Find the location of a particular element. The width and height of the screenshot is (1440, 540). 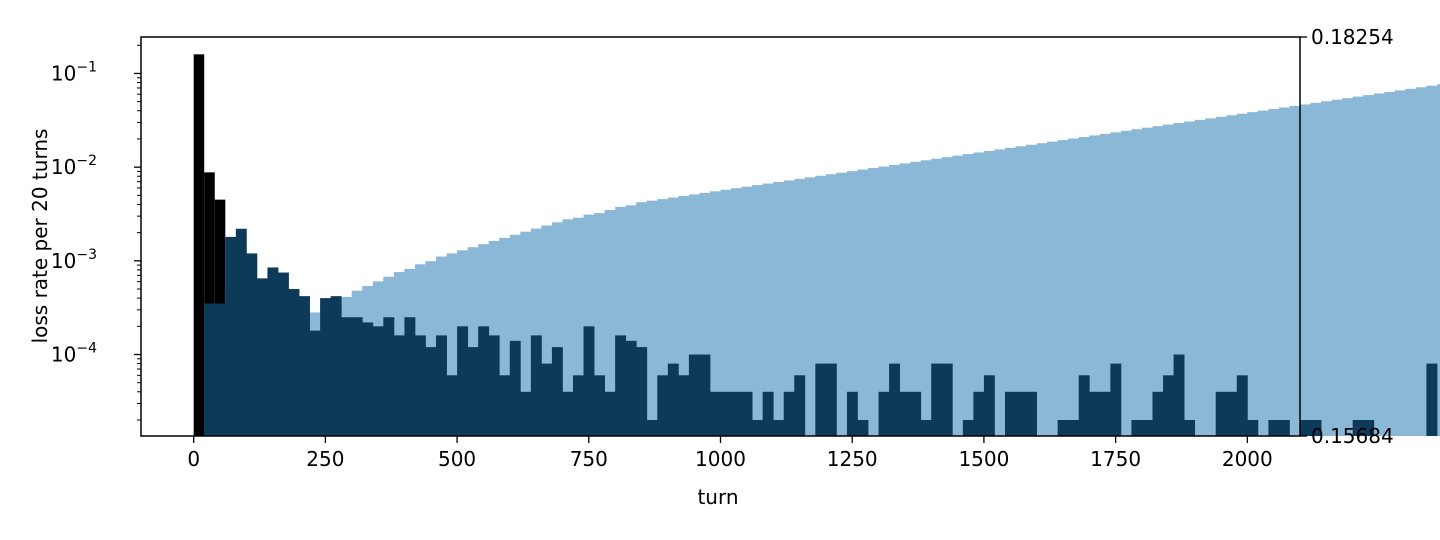

y-tick-label: 10⁻² is located at coordinates (74, 166).